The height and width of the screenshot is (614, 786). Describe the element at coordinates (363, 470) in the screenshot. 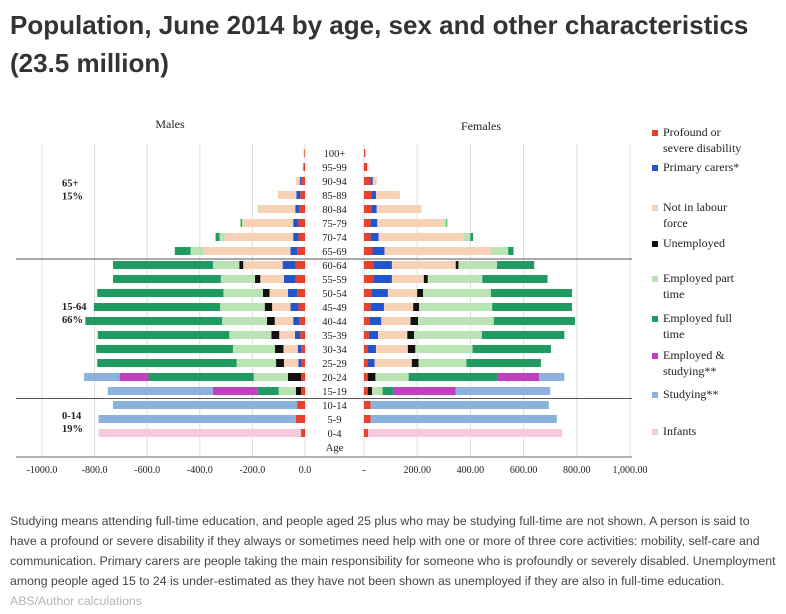

I see `female-tick-label: -` at that location.